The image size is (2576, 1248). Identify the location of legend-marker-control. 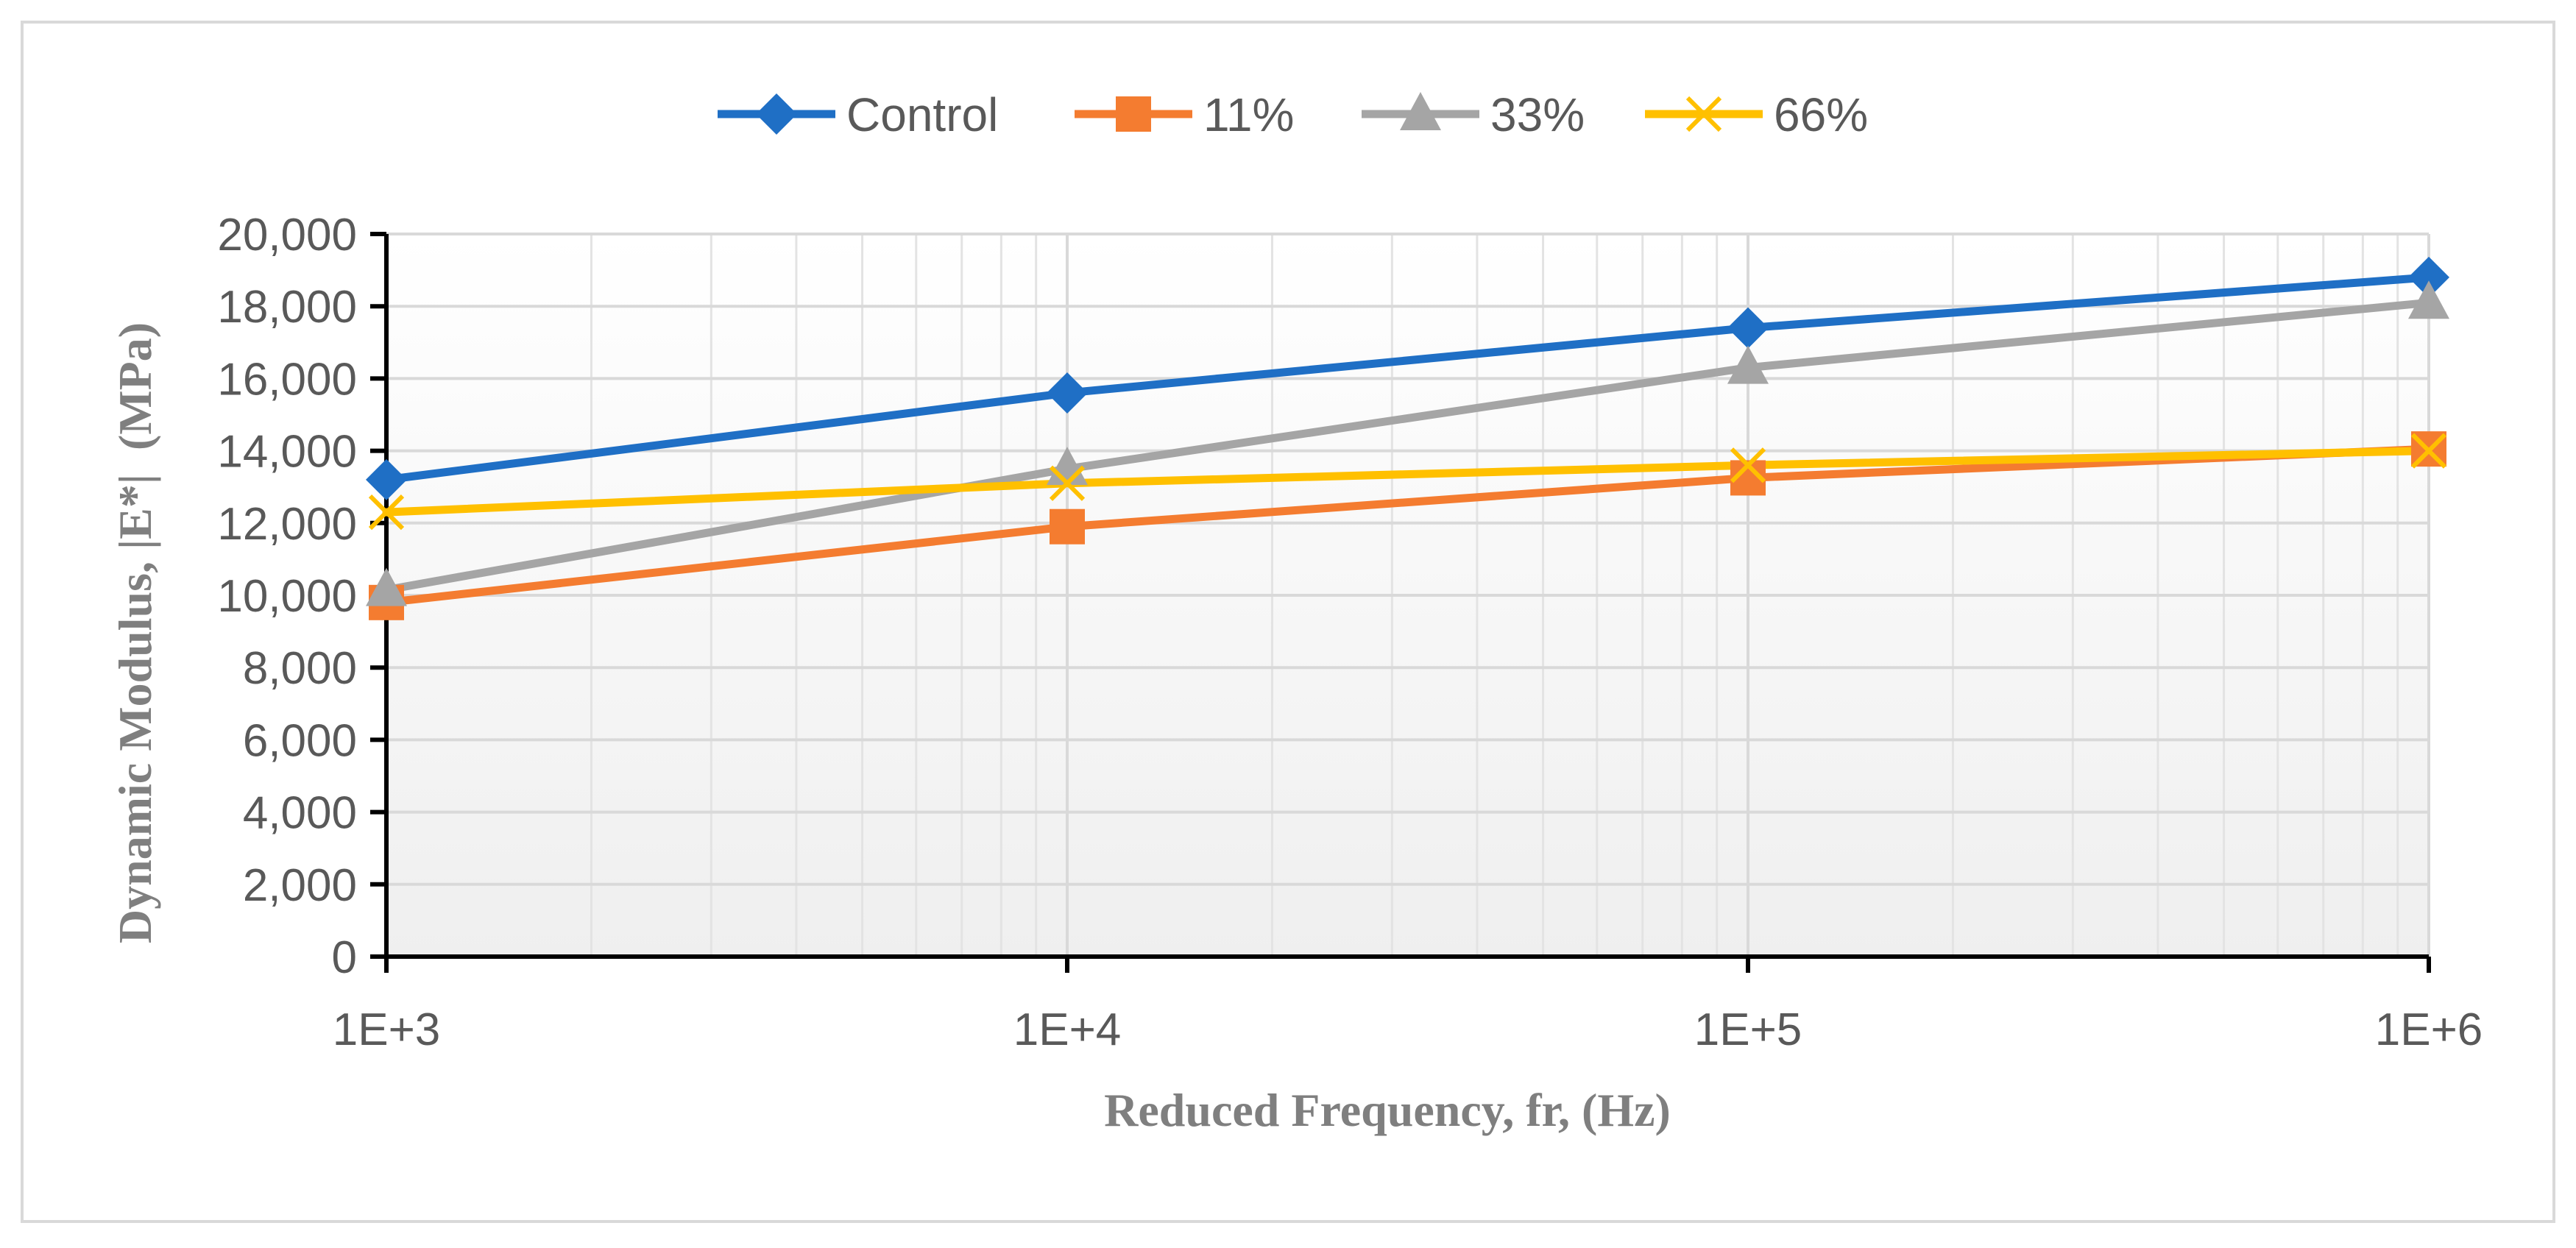
(776, 114).